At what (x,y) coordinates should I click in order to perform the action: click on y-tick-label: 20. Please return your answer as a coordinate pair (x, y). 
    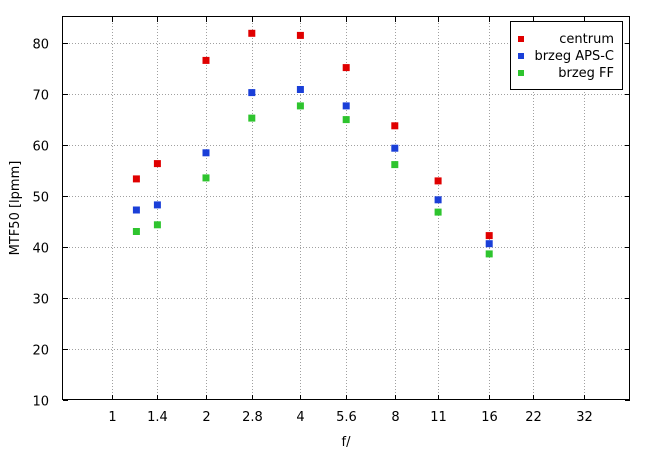
    Looking at the image, I should click on (40, 351).